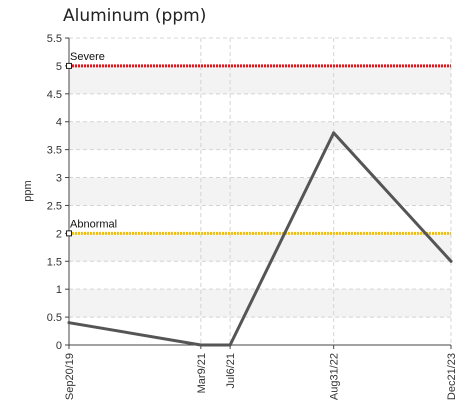 The image size is (457, 412). I want to click on y-tick-label: 5, so click(59, 67).